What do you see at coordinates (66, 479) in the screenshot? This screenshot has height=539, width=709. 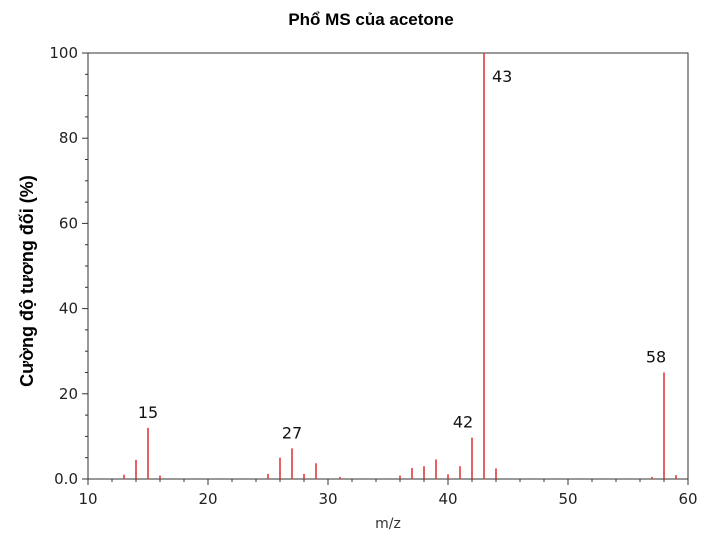 I see `y-tick-label: 0.0` at bounding box center [66, 479].